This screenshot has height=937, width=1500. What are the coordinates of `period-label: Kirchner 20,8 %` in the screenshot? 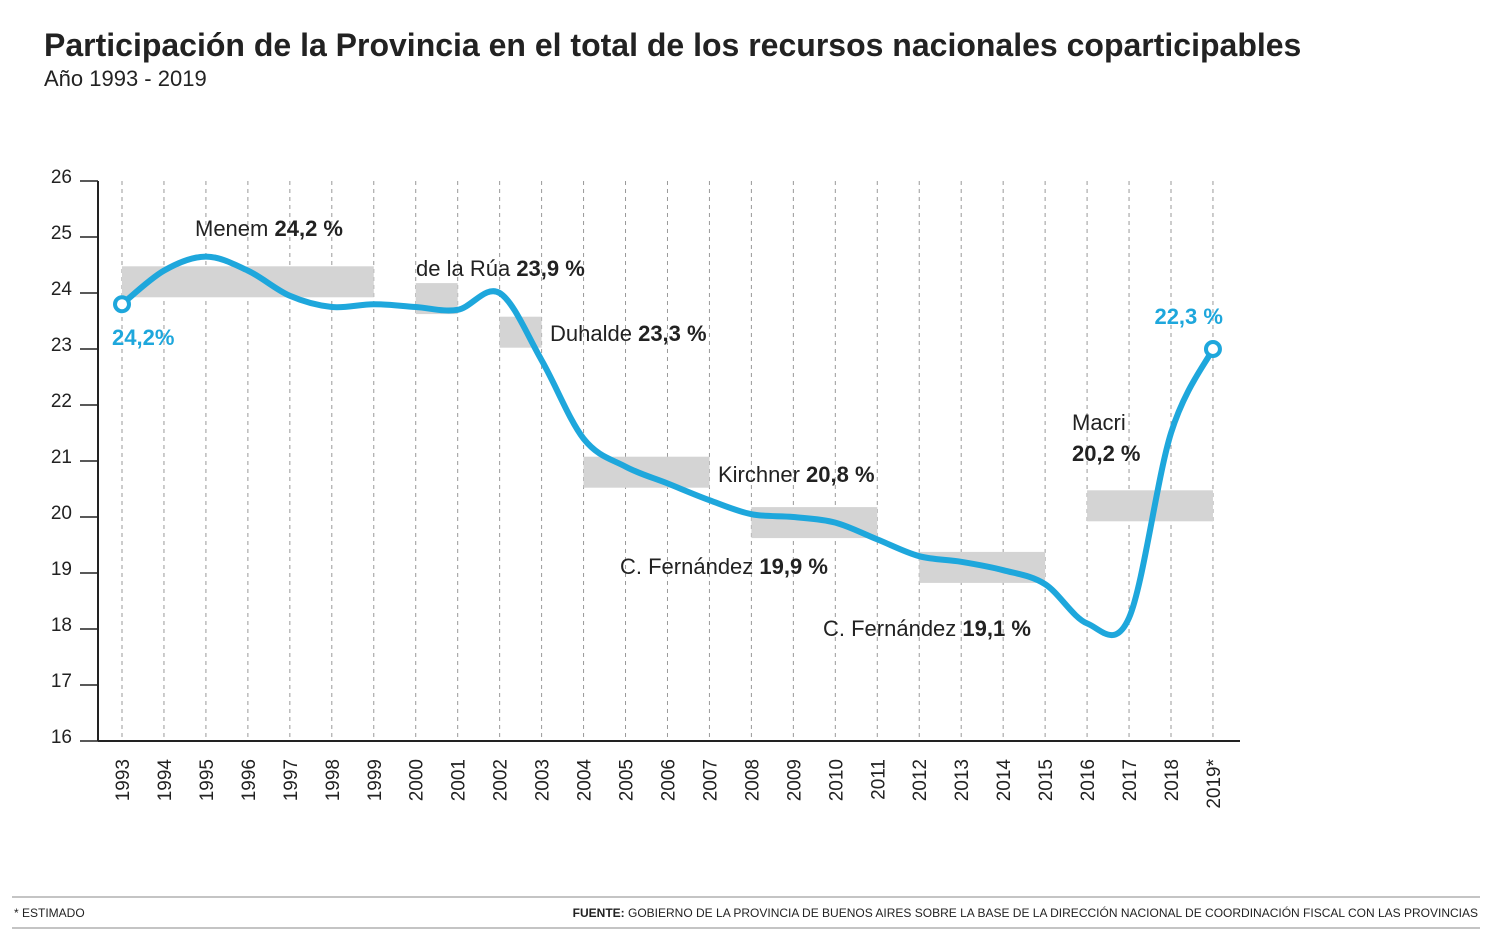 It's located at (796, 474).